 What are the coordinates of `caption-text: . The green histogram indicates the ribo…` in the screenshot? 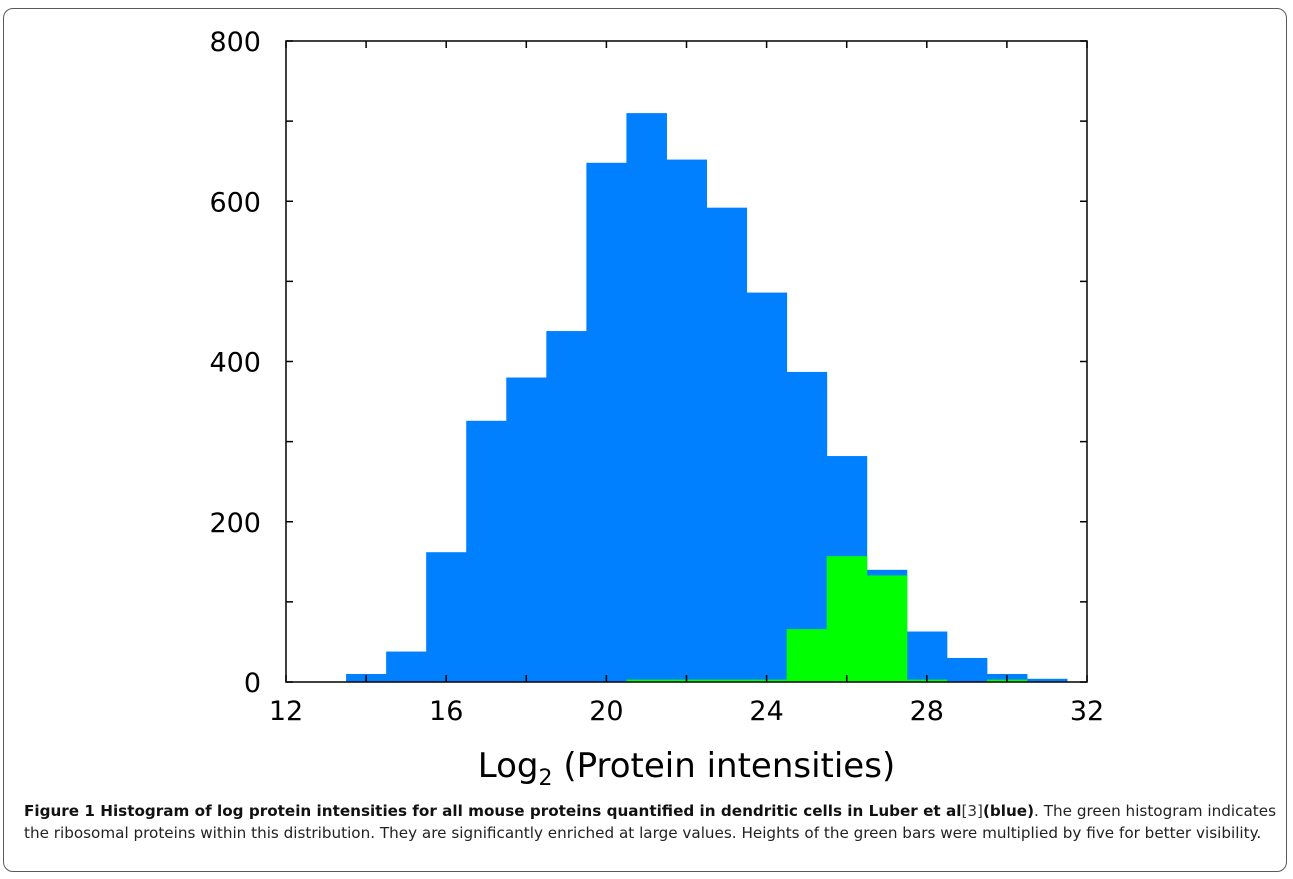 It's located at (650, 822).